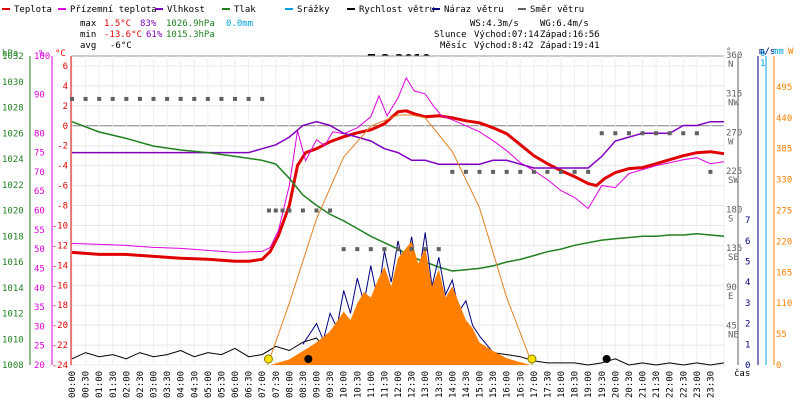 Image resolution: width=800 pixels, height=400 pixels. What do you see at coordinates (728, 52) in the screenshot?
I see `axis-unit: °` at bounding box center [728, 52].